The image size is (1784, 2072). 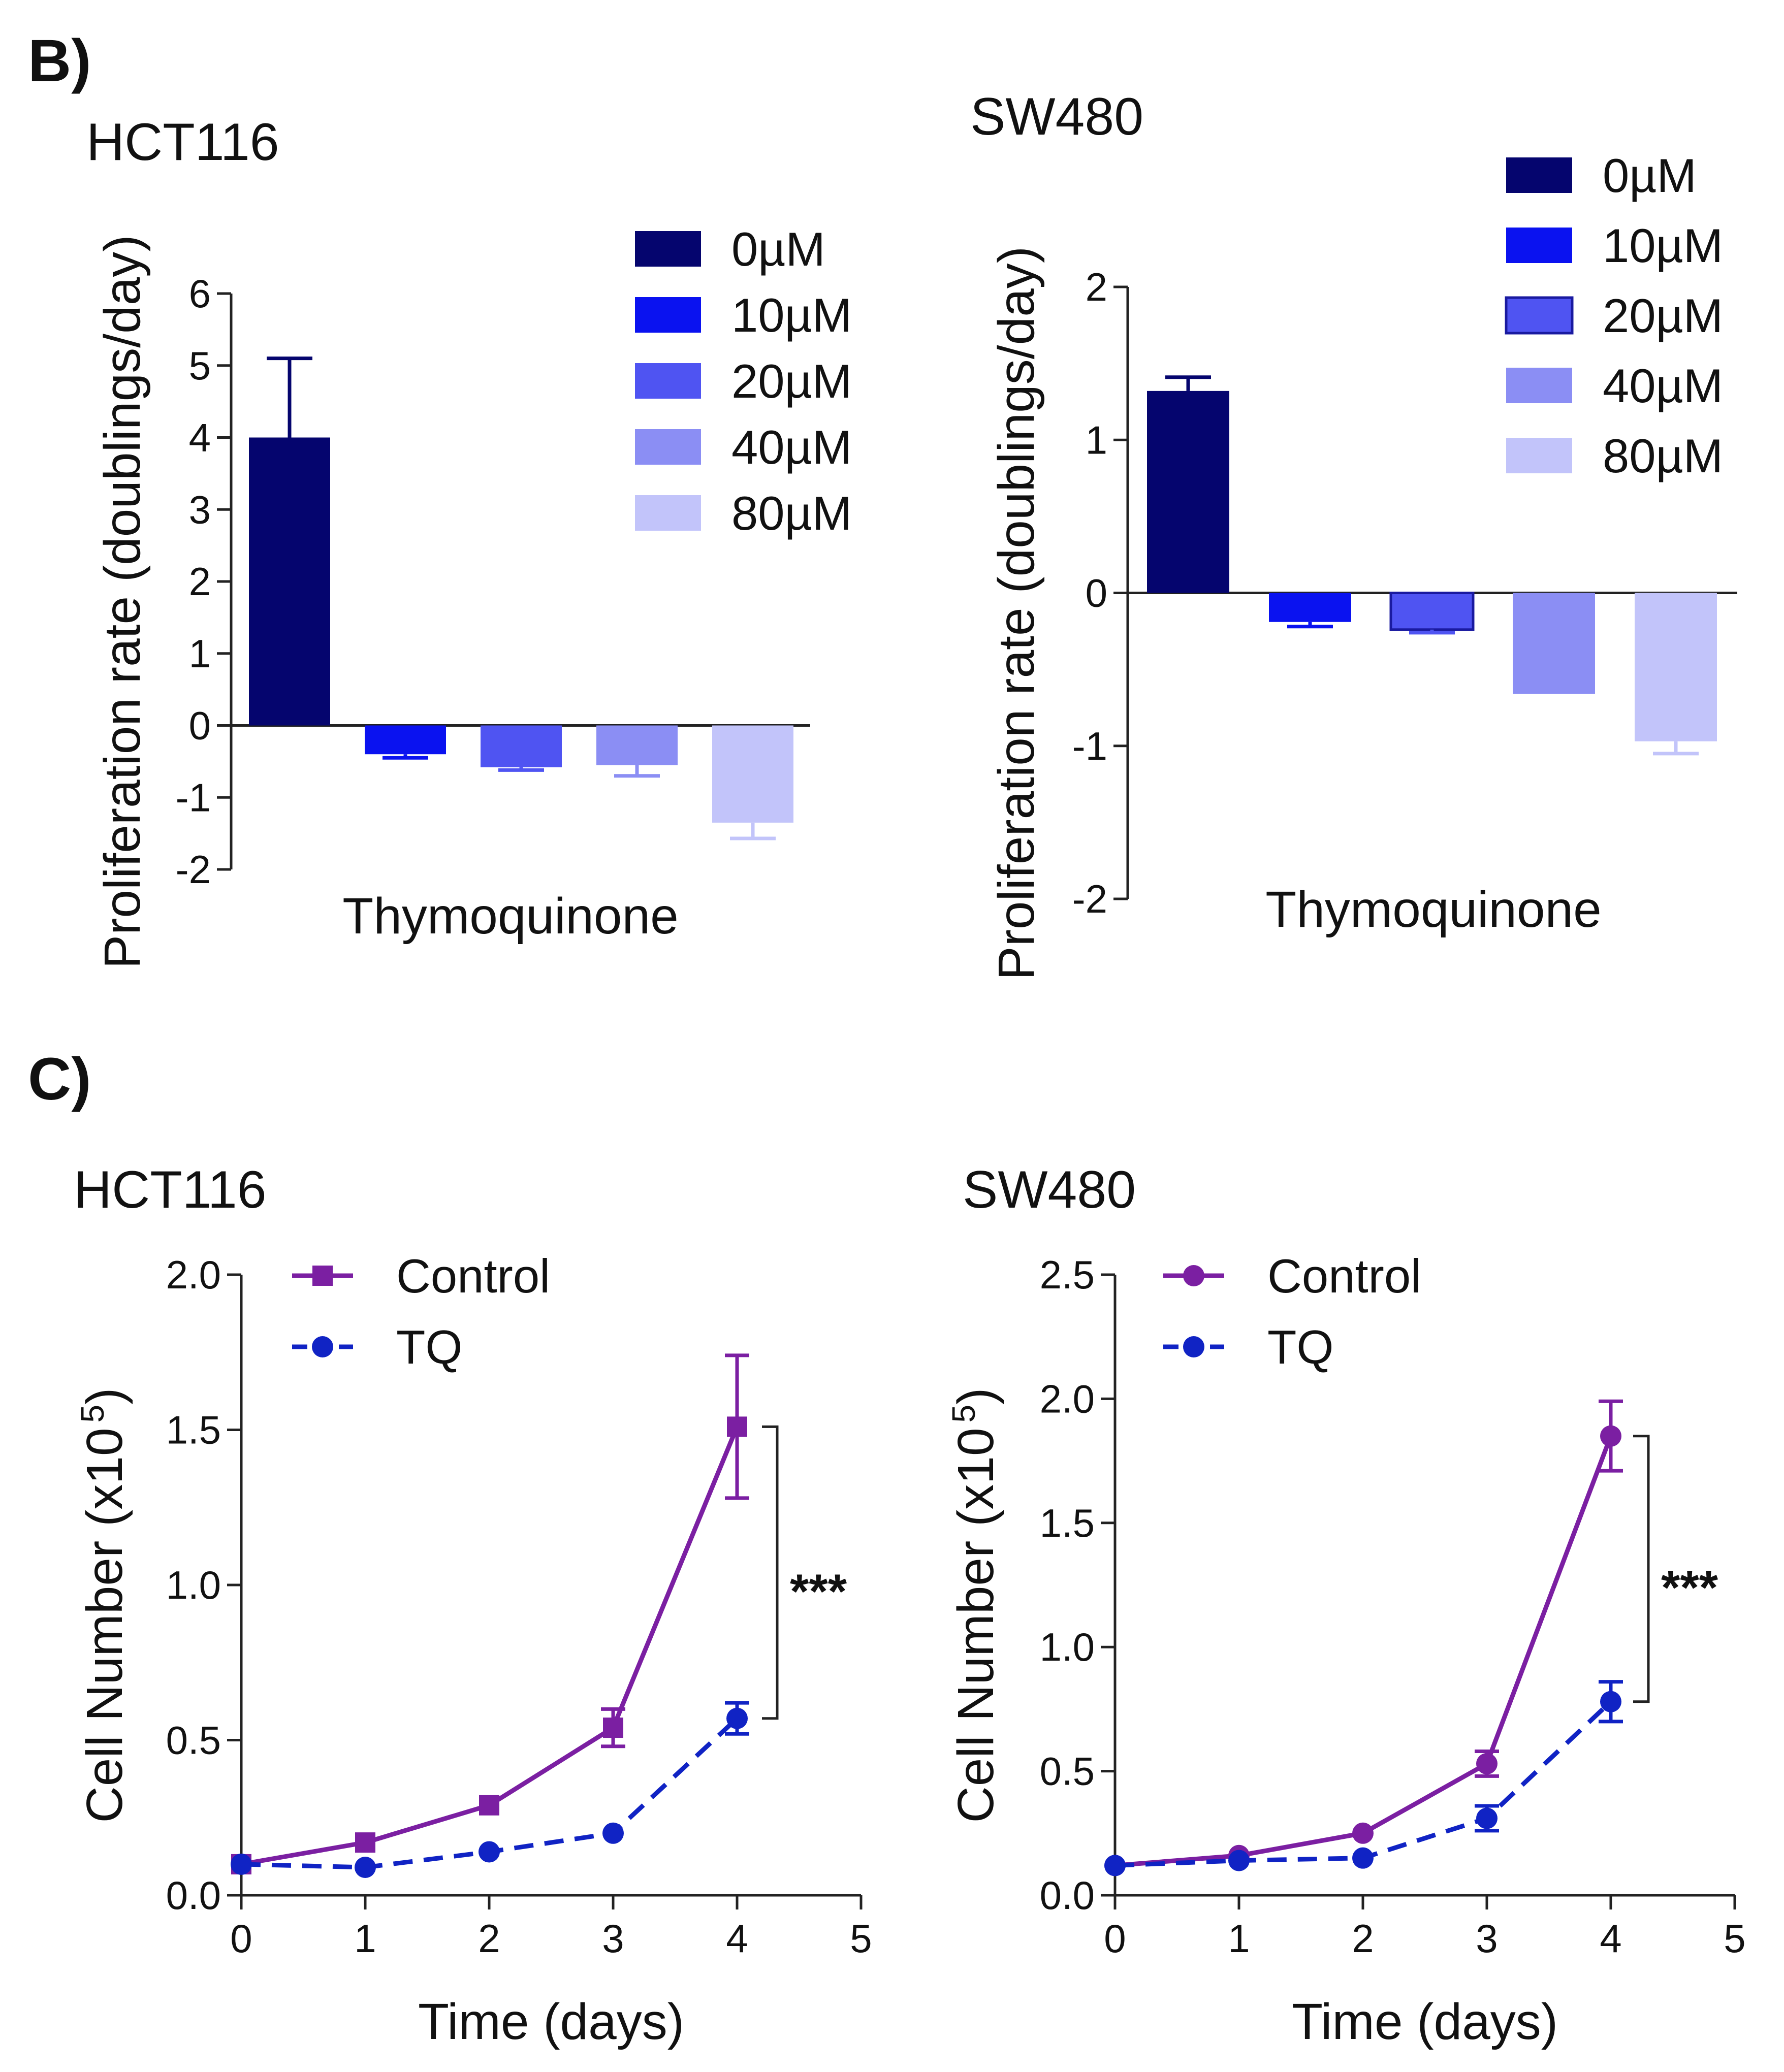 I want to click on x-tick-label: 1, so click(x=1239, y=1938).